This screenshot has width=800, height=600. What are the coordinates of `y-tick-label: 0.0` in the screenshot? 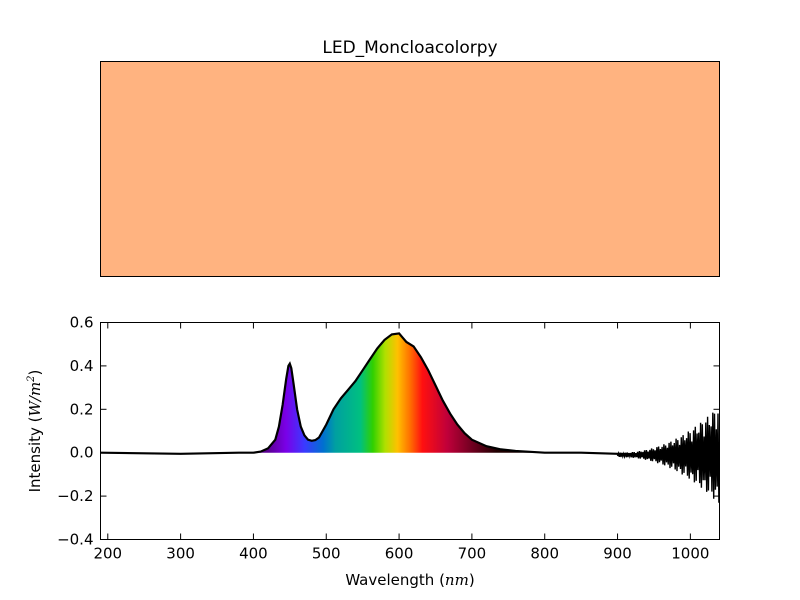 It's located at (82, 453).